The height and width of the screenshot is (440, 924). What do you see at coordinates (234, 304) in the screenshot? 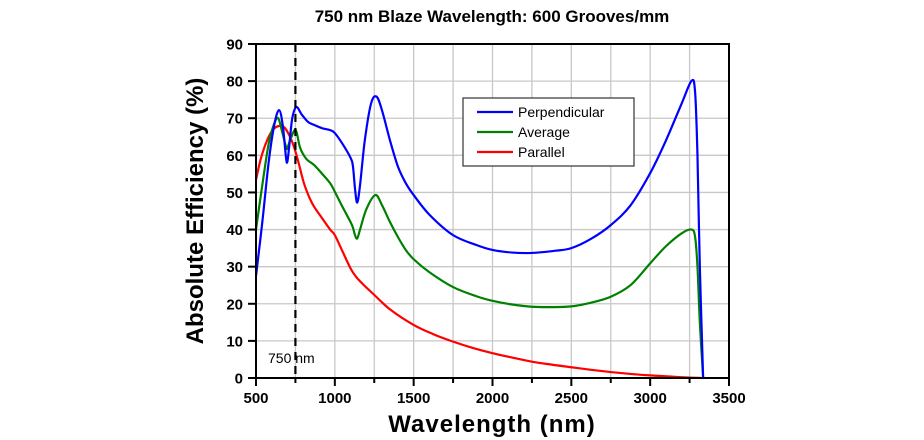
I see `y-tick-label: 20` at bounding box center [234, 304].